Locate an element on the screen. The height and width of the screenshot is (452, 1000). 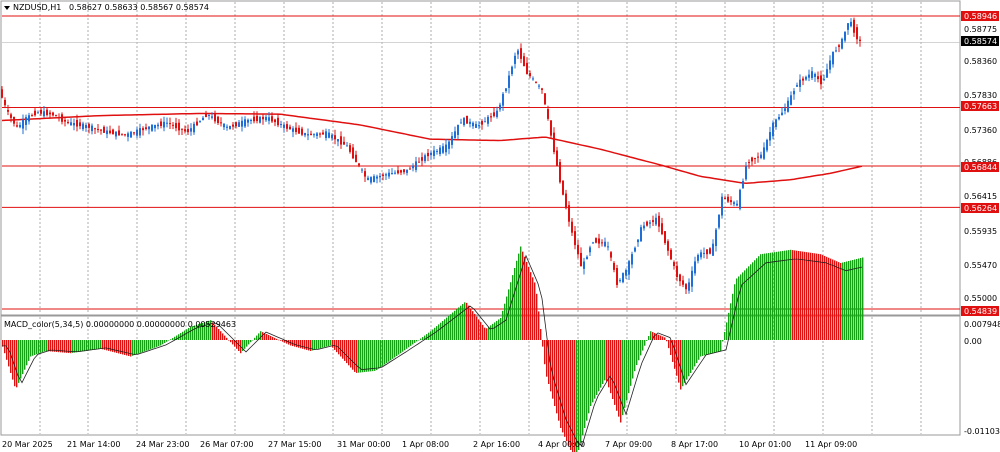
level-label: 0.56844 is located at coordinates (980, 167).